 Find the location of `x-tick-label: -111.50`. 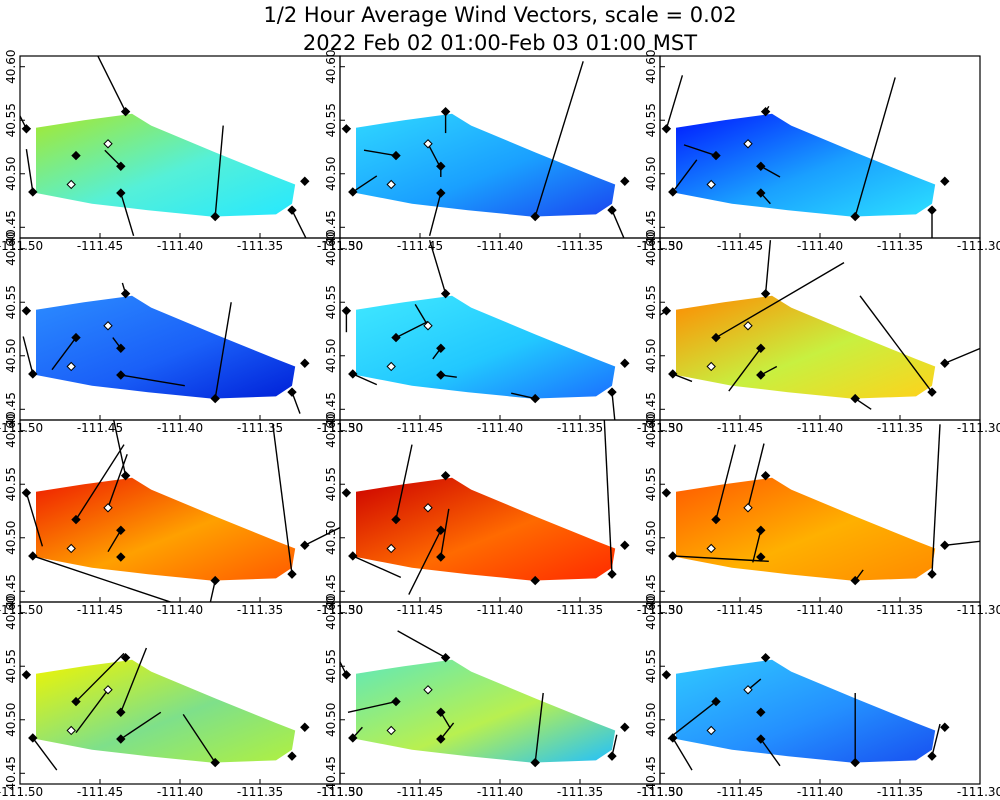

x-tick-label: -111.50 is located at coordinates (21, 246).